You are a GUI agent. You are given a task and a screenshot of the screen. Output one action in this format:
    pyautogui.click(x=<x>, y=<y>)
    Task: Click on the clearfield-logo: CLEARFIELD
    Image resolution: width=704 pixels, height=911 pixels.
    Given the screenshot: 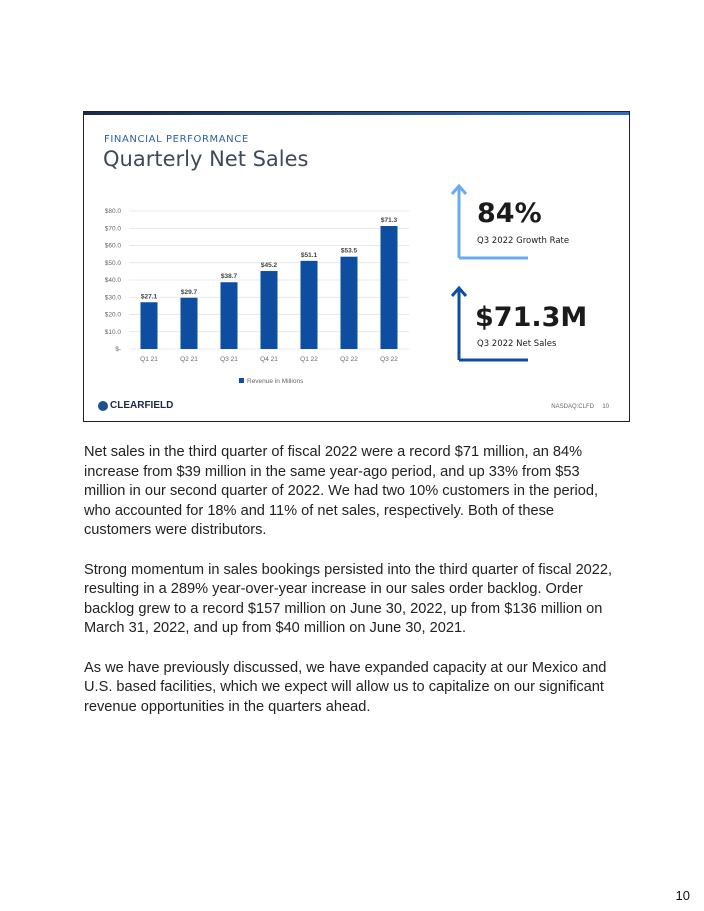 What is the action you would take?
    pyautogui.click(x=135, y=405)
    